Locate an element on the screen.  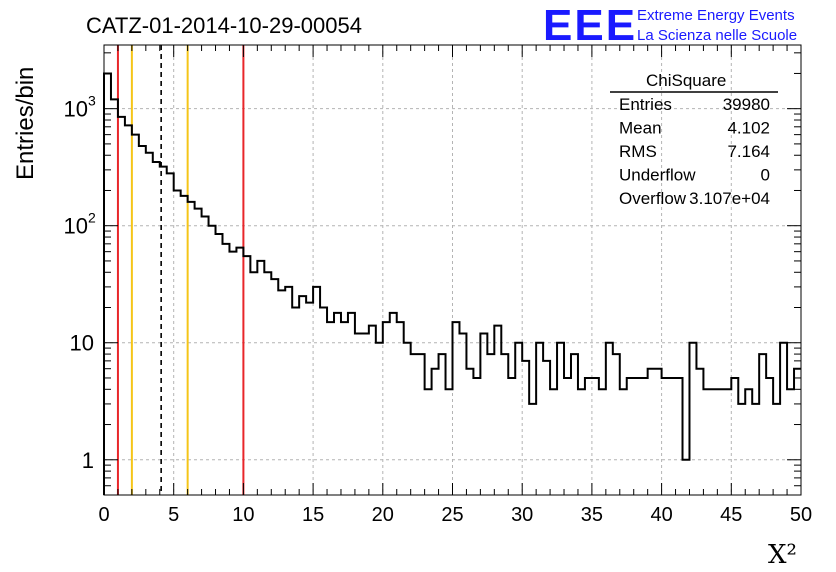
x-tick-label: 0 is located at coordinates (103, 515).